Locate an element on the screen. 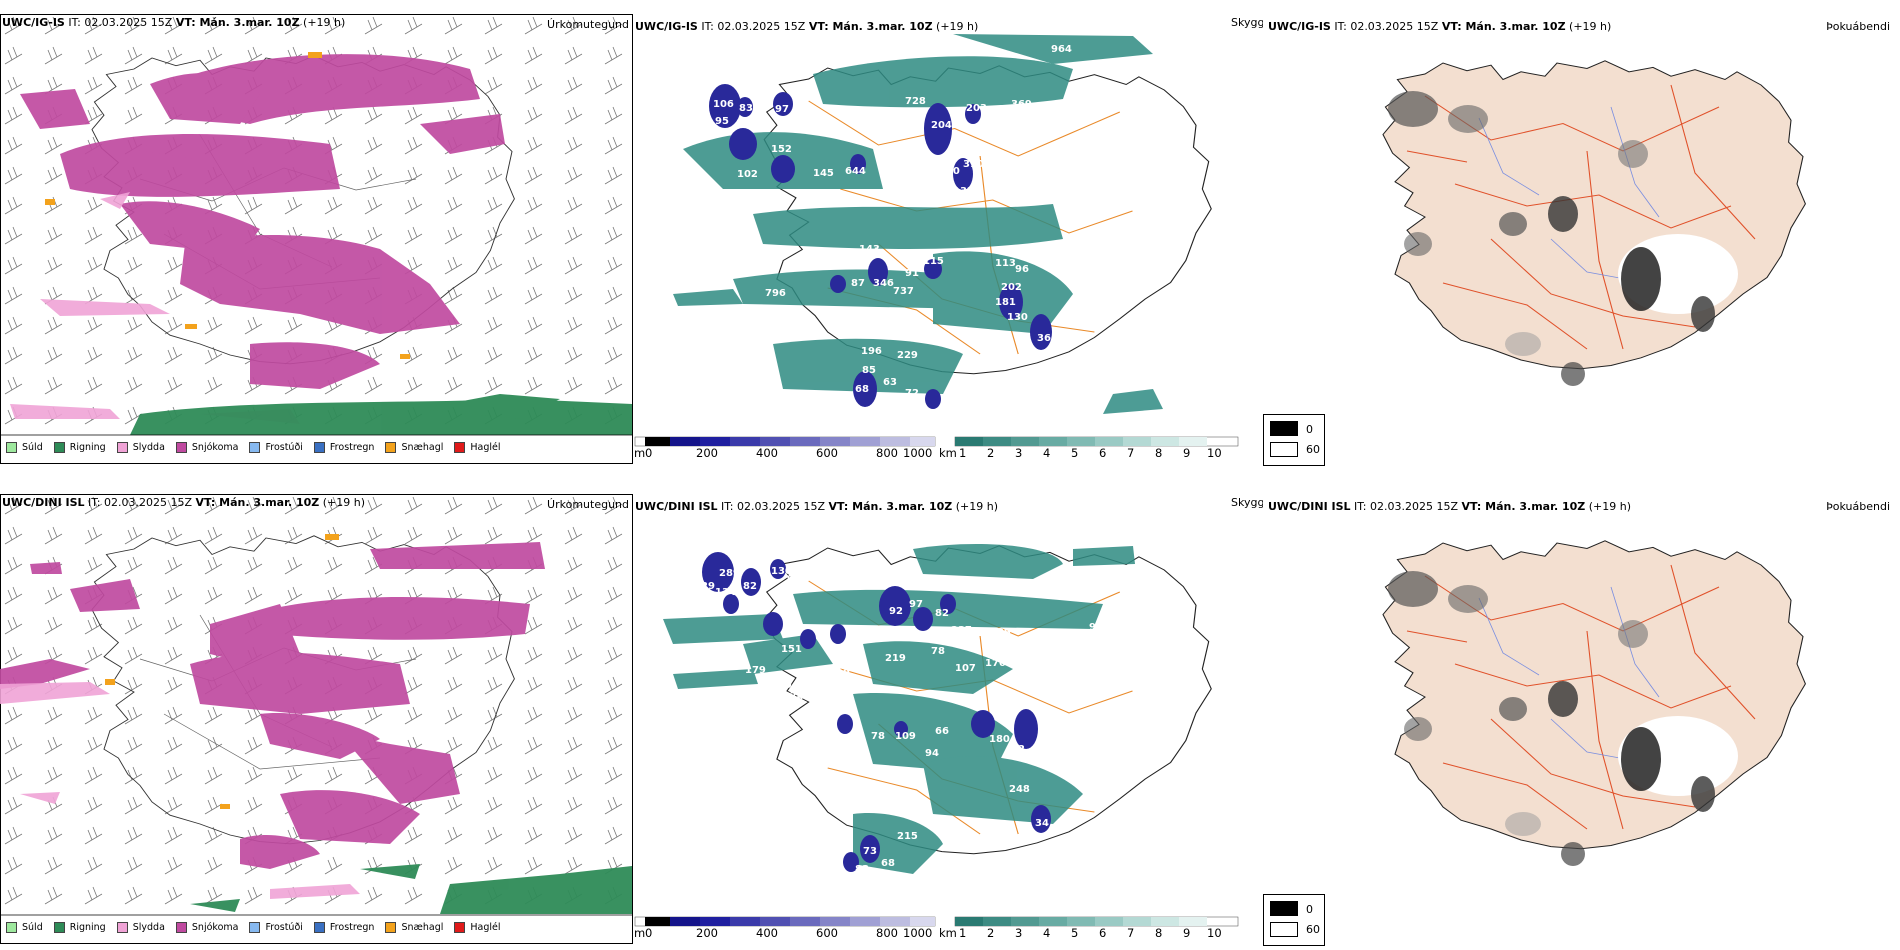 This screenshot has width=1900, height=950. icing-tick: 200 is located at coordinates (707, 453).